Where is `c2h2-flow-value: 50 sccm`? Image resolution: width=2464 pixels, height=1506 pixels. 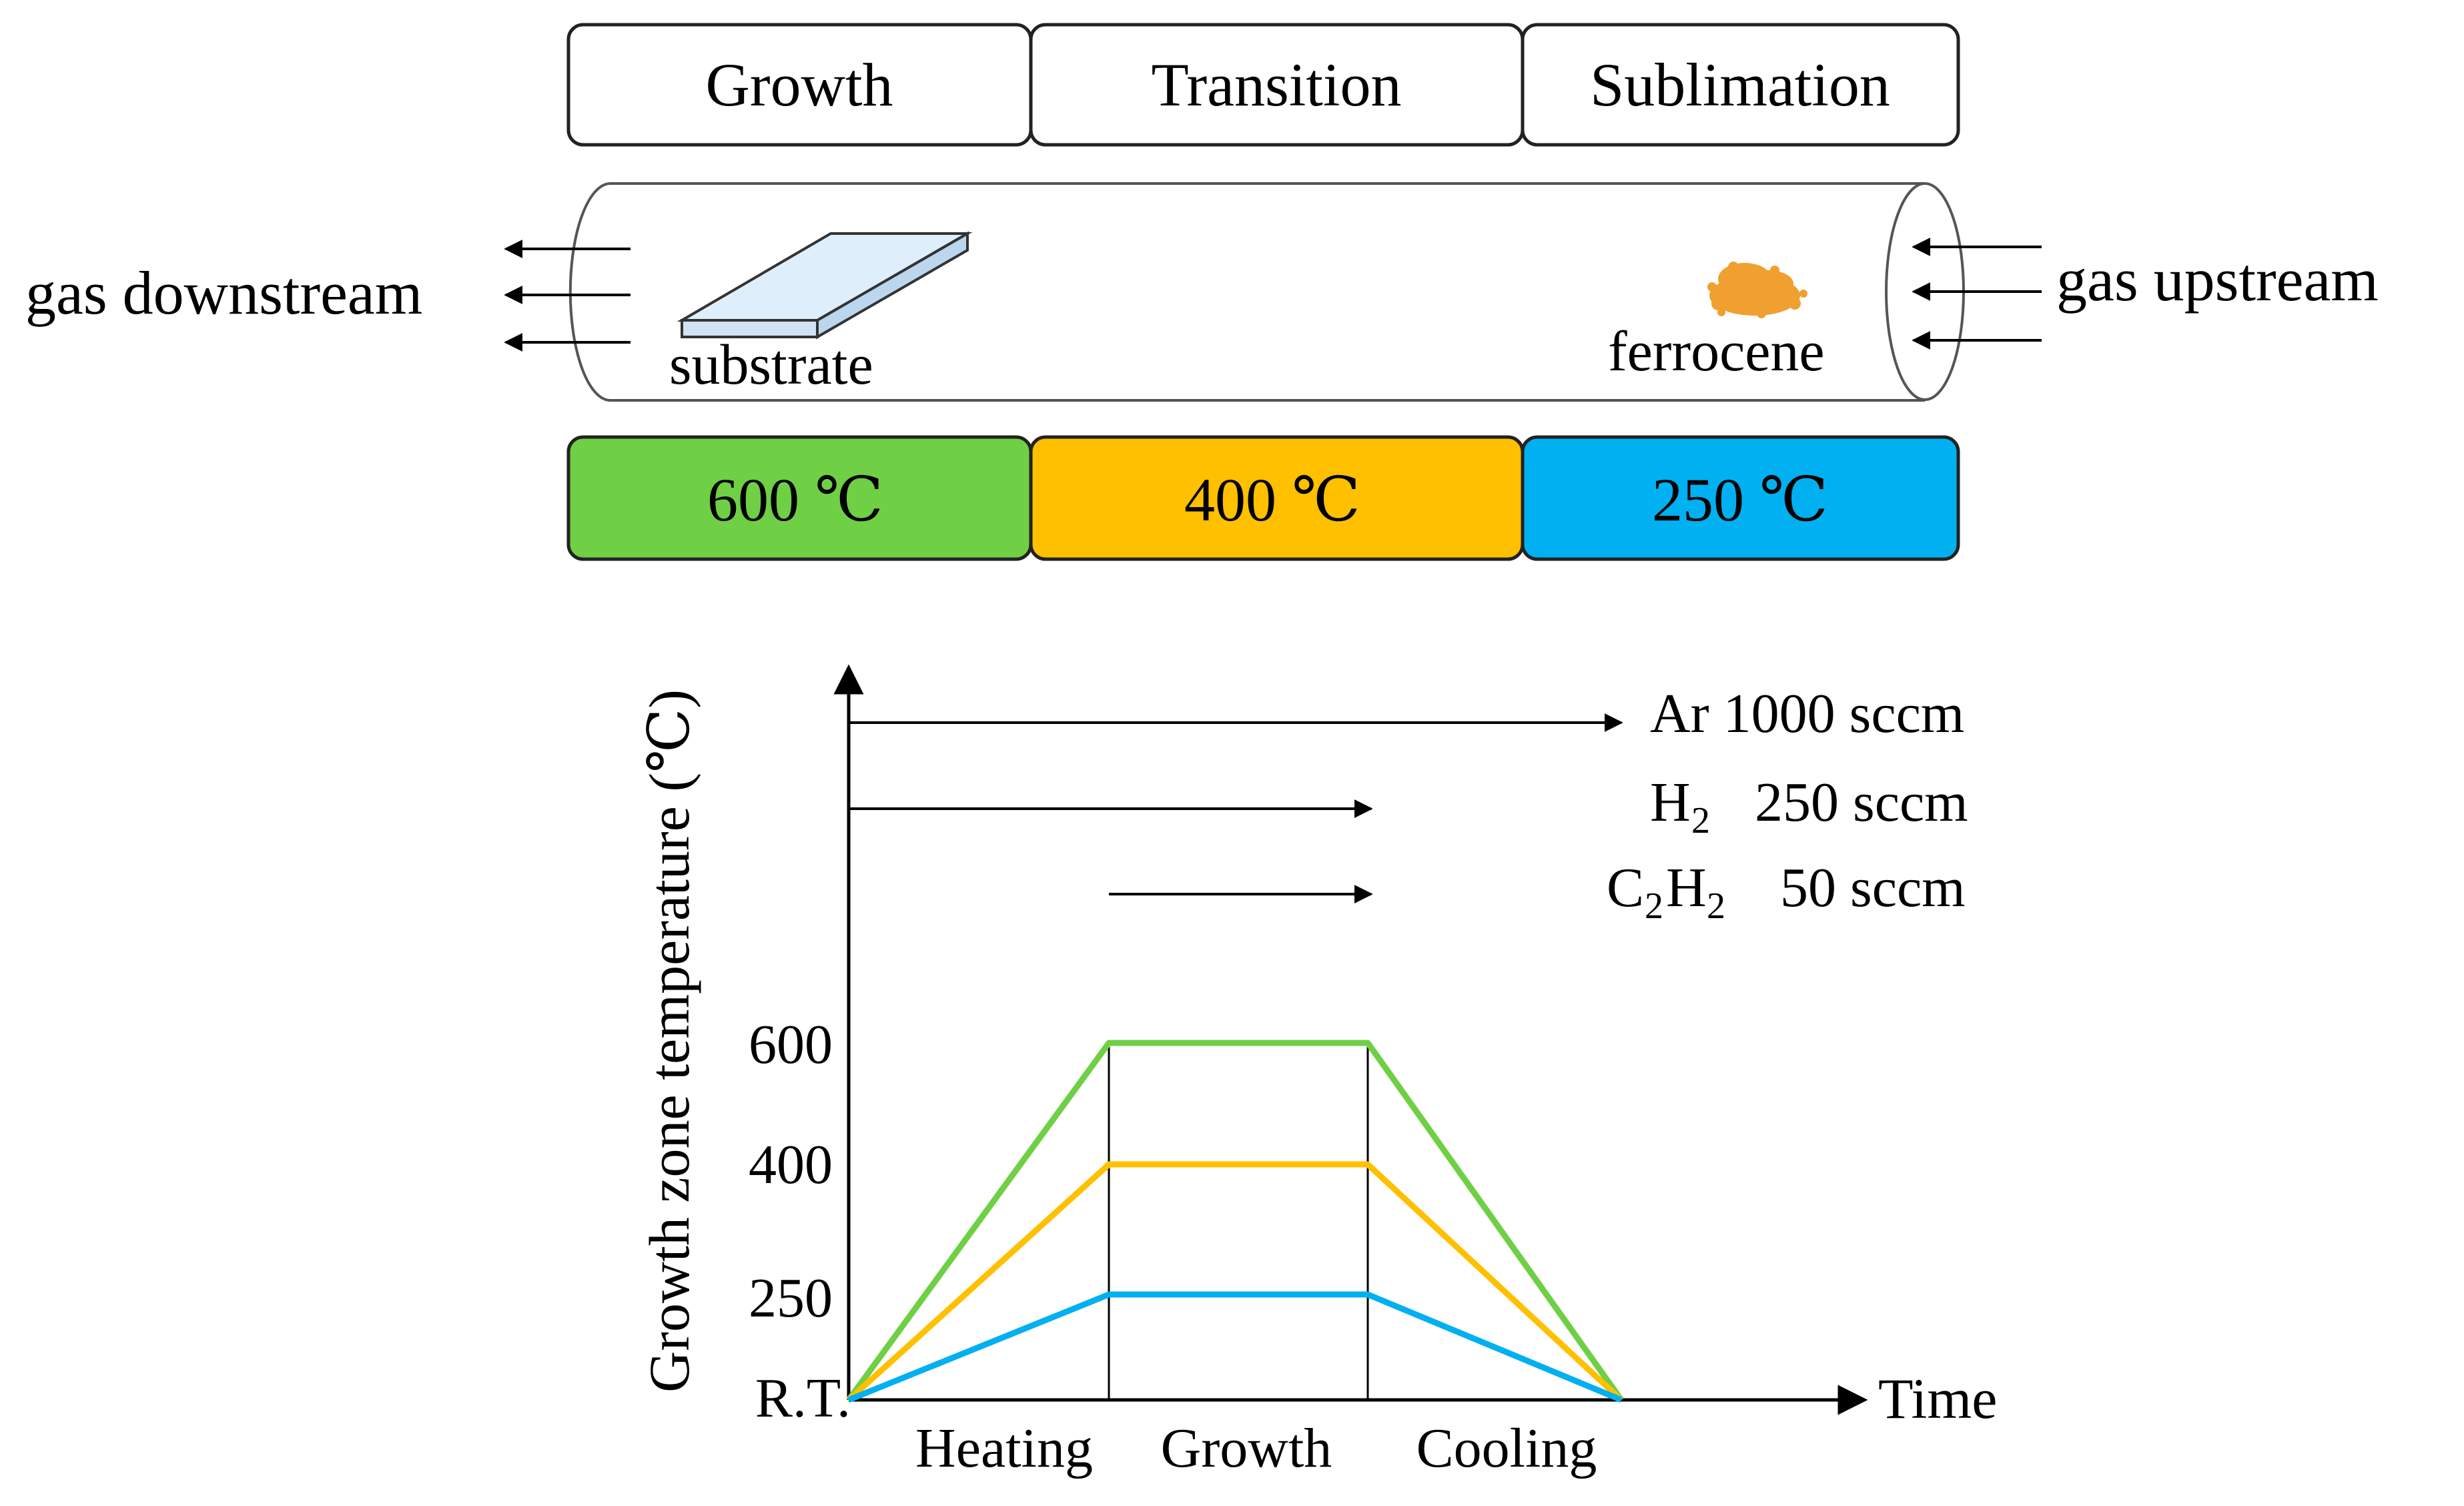 c2h2-flow-value: 50 sccm is located at coordinates (1873, 888).